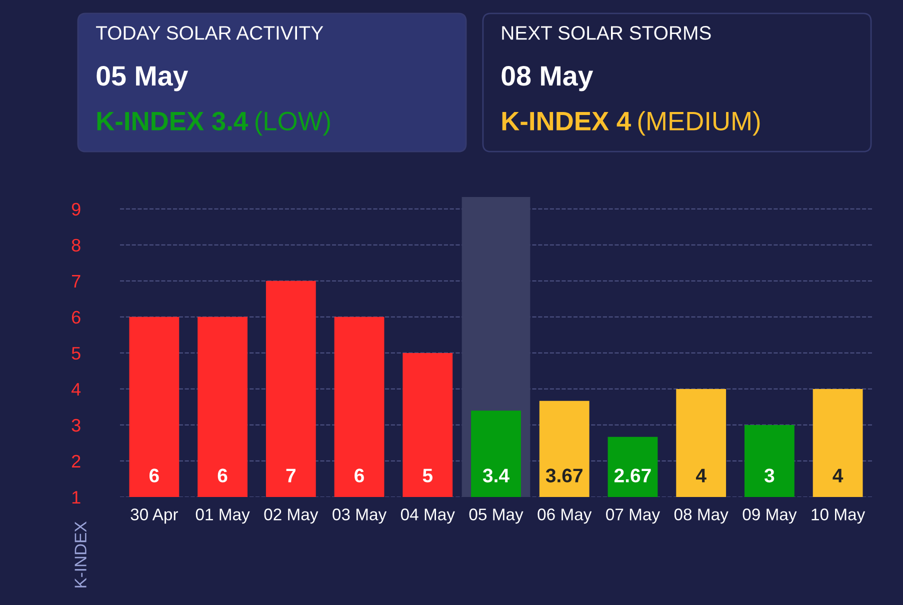 Image resolution: width=903 pixels, height=605 pixels. What do you see at coordinates (565, 516) in the screenshot?
I see `x-tick-label: 06 May` at bounding box center [565, 516].